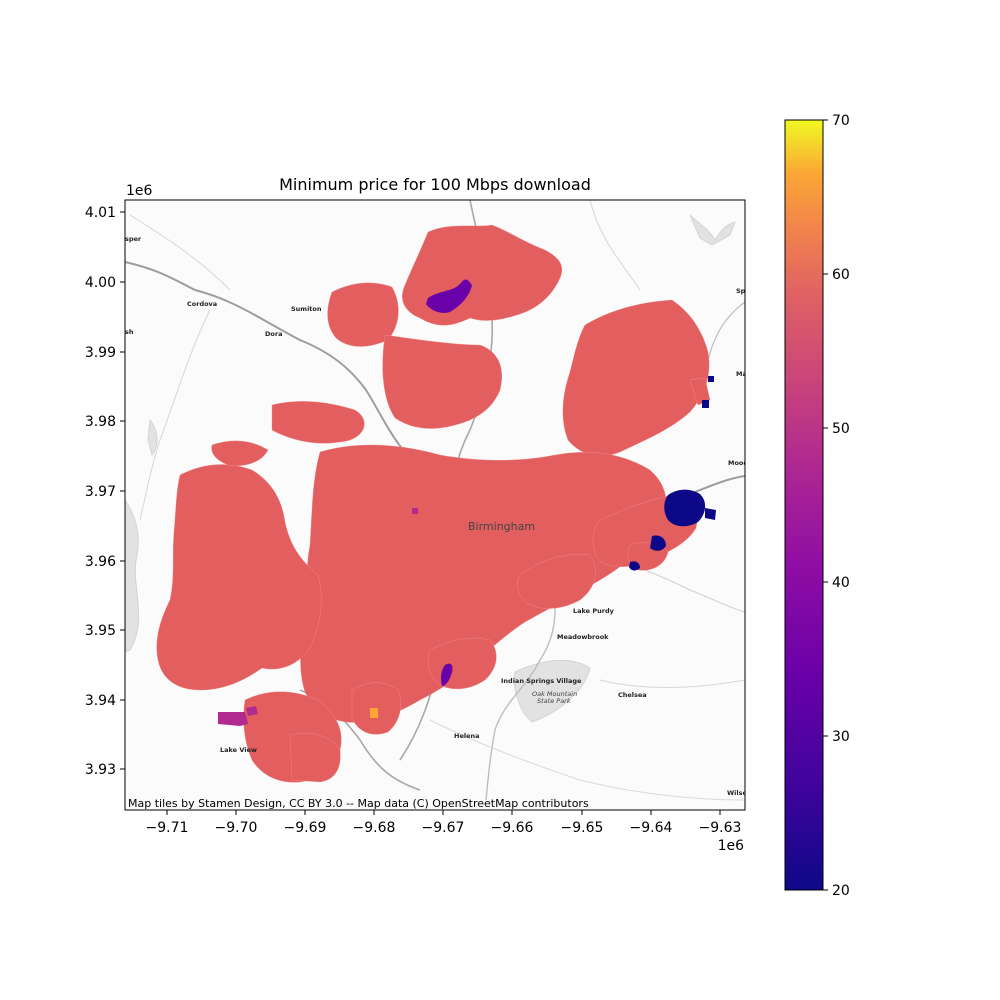 This screenshot has height=1000, width=1000. What do you see at coordinates (202, 304) in the screenshot?
I see `place-label: Cordova` at bounding box center [202, 304].